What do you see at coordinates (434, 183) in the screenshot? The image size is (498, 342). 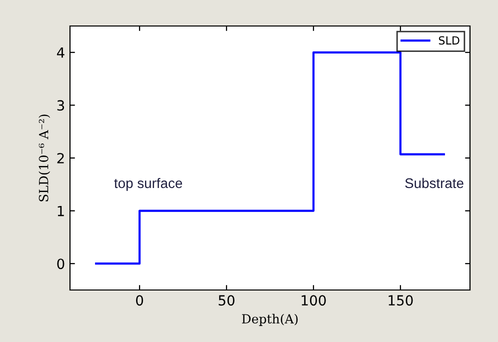 I see `annotation: Substrate` at bounding box center [434, 183].